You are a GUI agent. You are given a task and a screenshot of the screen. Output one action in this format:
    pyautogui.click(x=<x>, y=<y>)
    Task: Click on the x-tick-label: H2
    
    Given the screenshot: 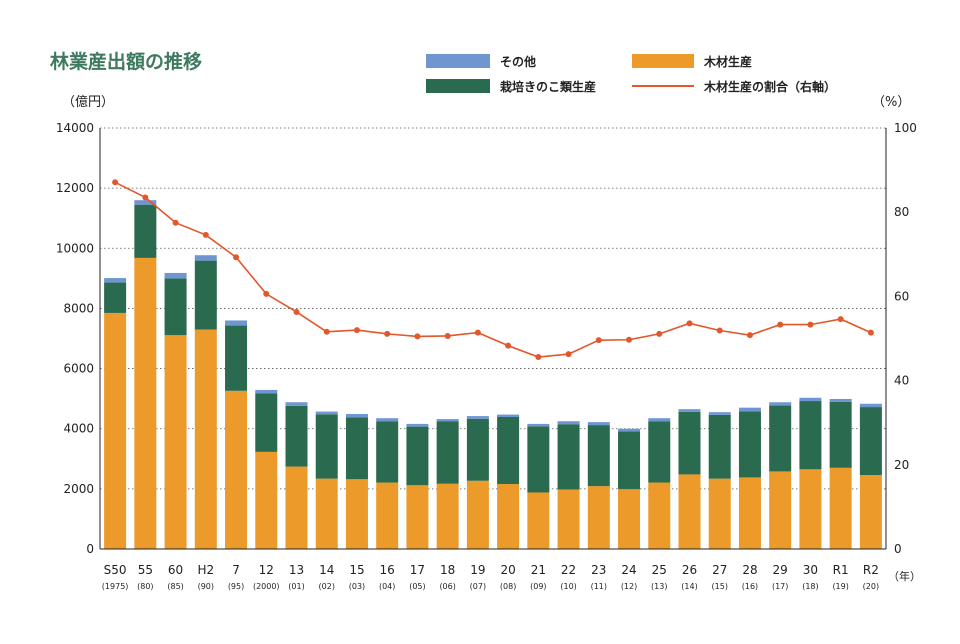 What is the action you would take?
    pyautogui.click(x=205, y=570)
    